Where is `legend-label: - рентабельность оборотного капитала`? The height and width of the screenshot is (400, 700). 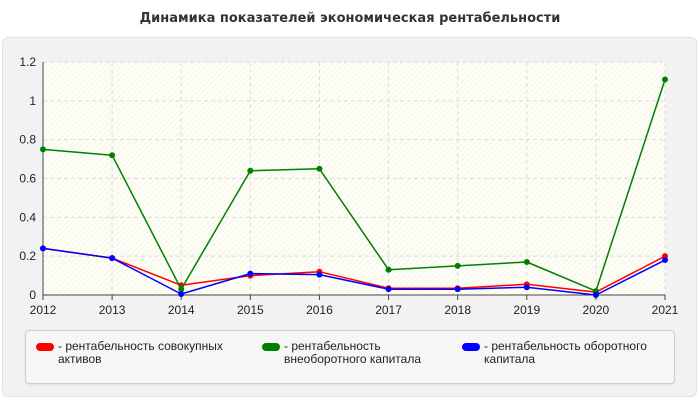 legend-label: - рентабельность оборотного капитала is located at coordinates (565, 352).